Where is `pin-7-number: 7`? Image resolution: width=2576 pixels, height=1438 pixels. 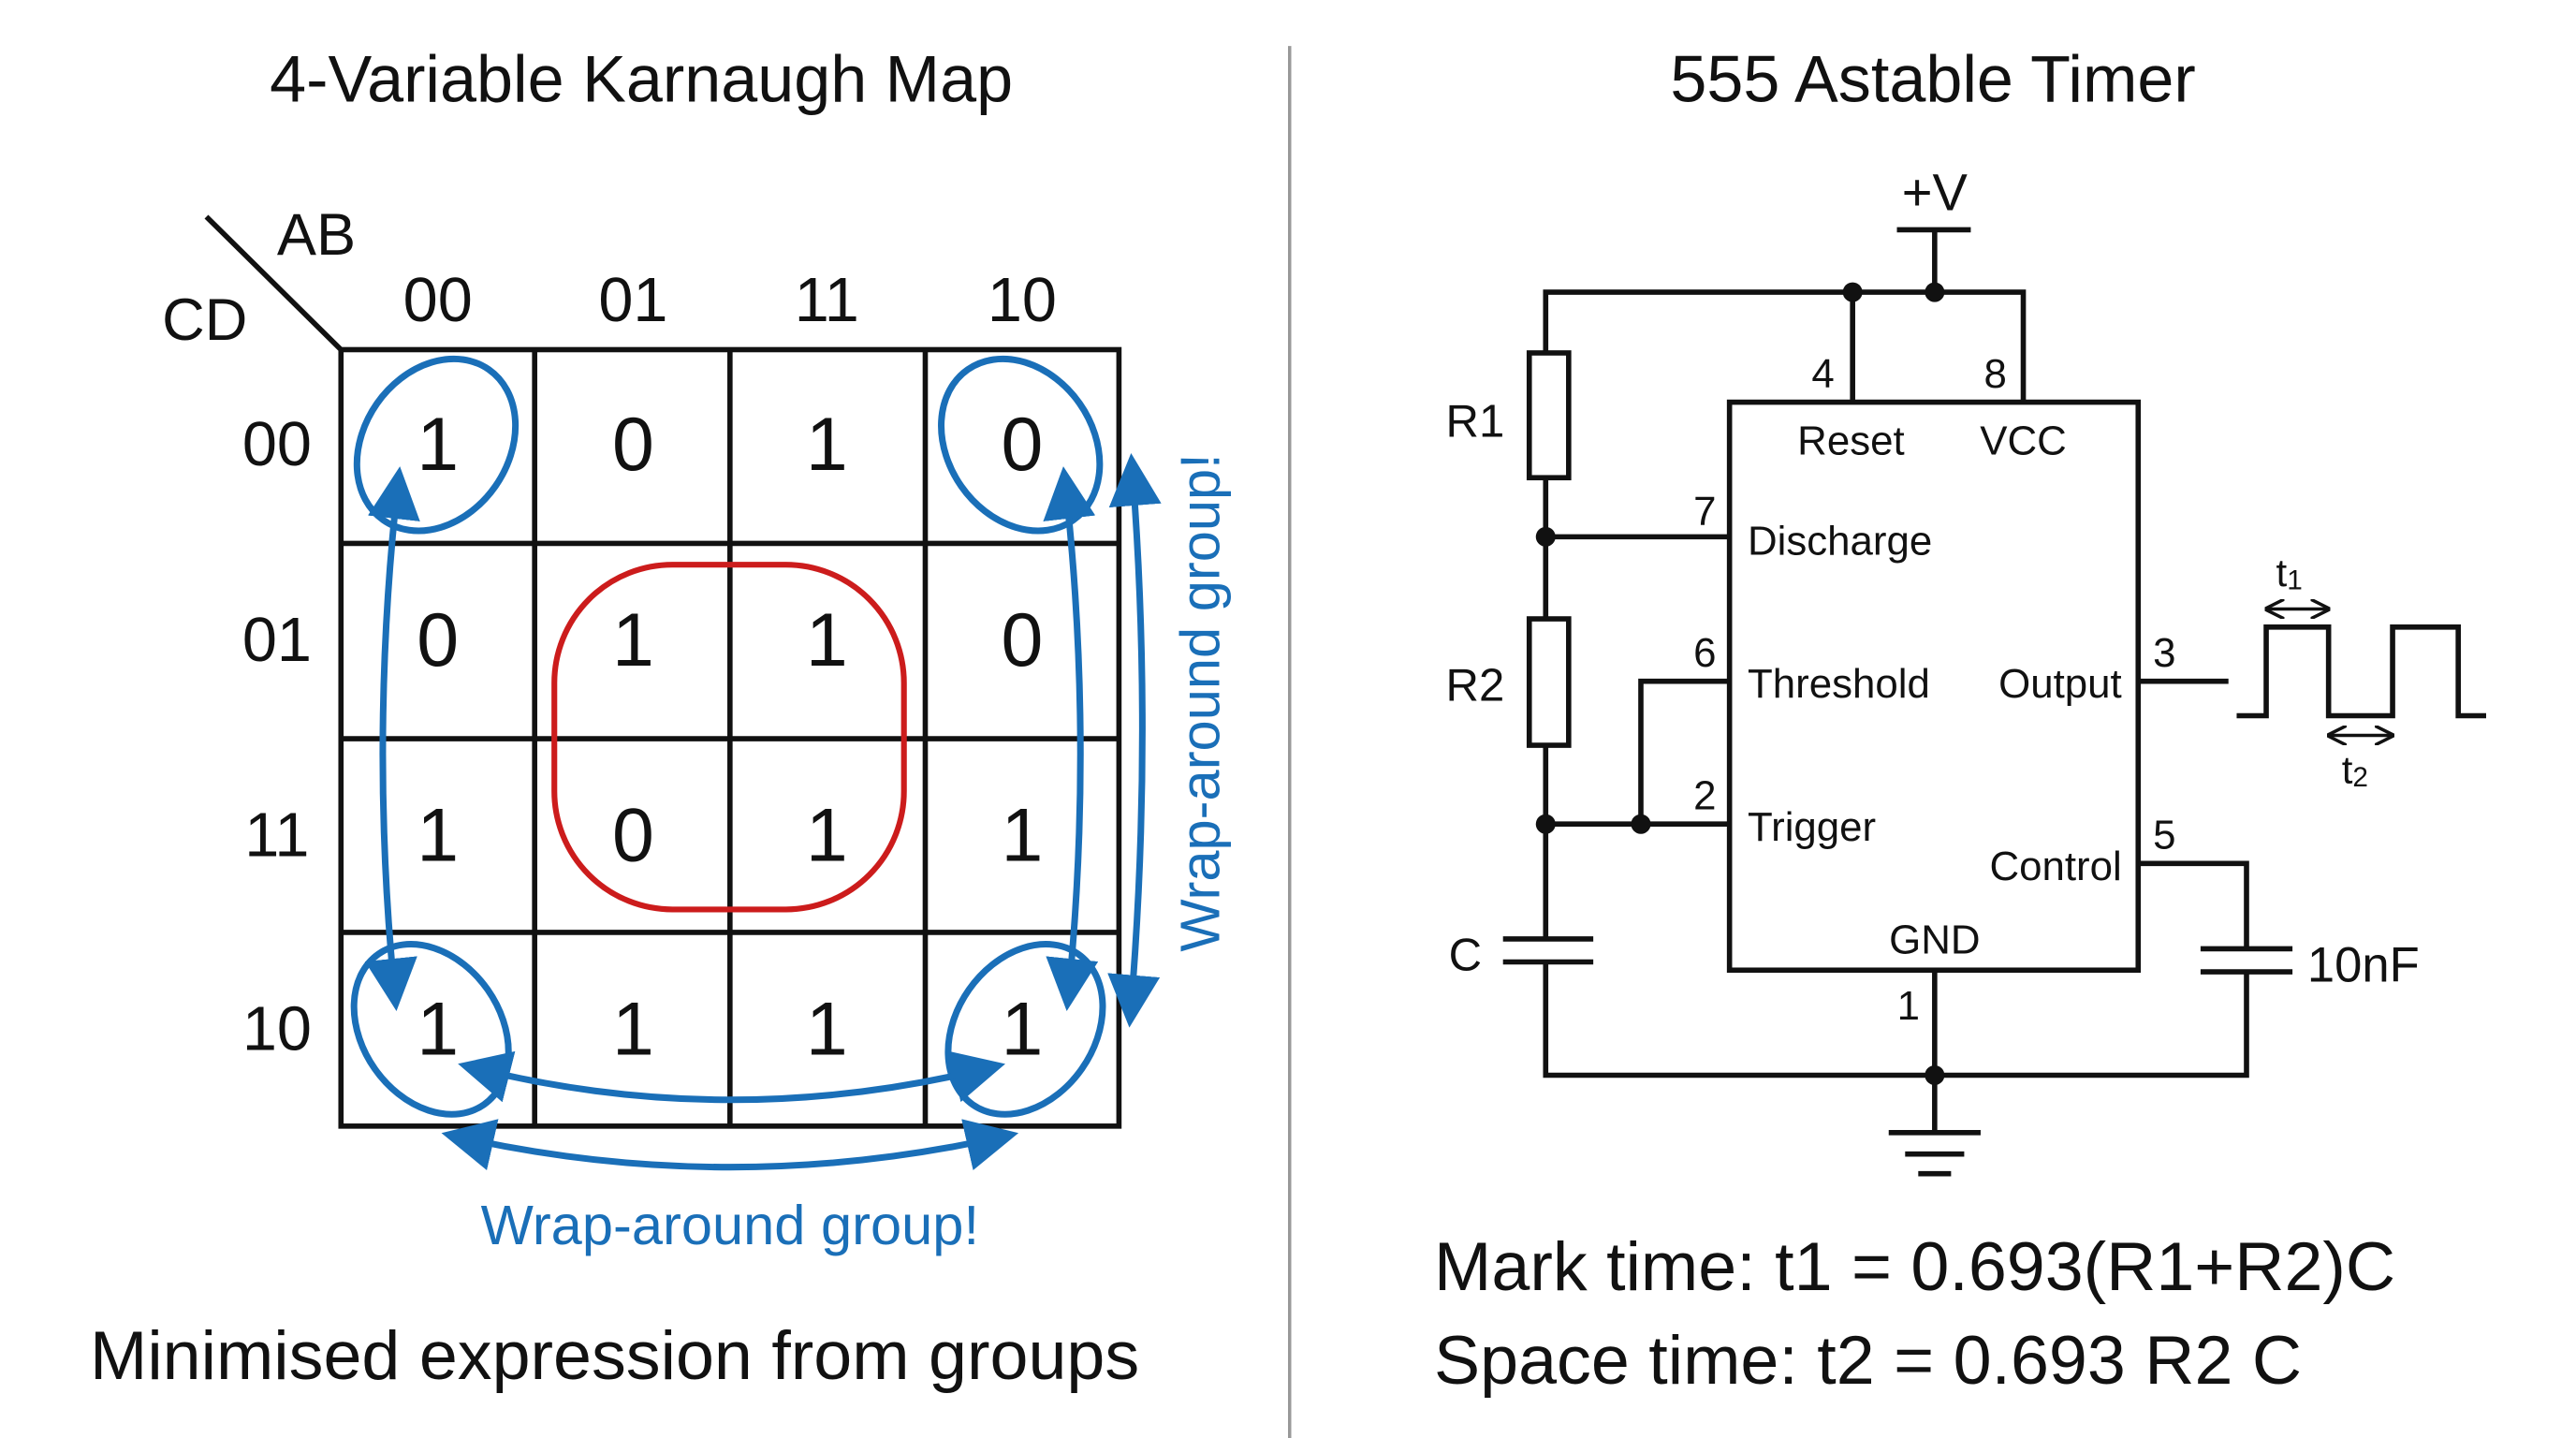
pin-7-number: 7 is located at coordinates (1704, 512).